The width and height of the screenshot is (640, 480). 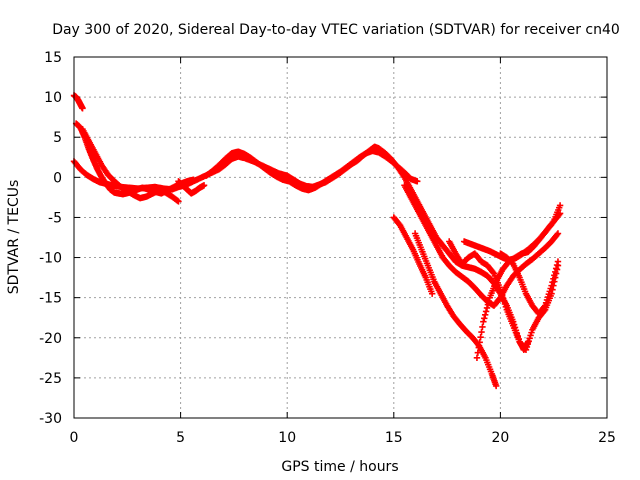 I want to click on x-tick-label: 15, so click(x=394, y=438).